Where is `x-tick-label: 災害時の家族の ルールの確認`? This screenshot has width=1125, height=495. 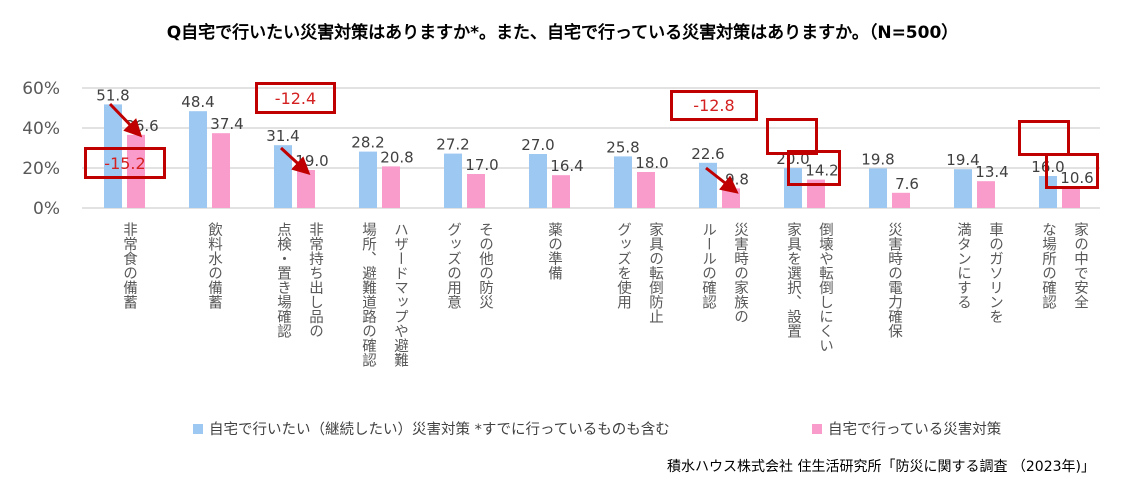
x-tick-label: 災害時の家族の ルールの確認 is located at coordinates (724, 273).